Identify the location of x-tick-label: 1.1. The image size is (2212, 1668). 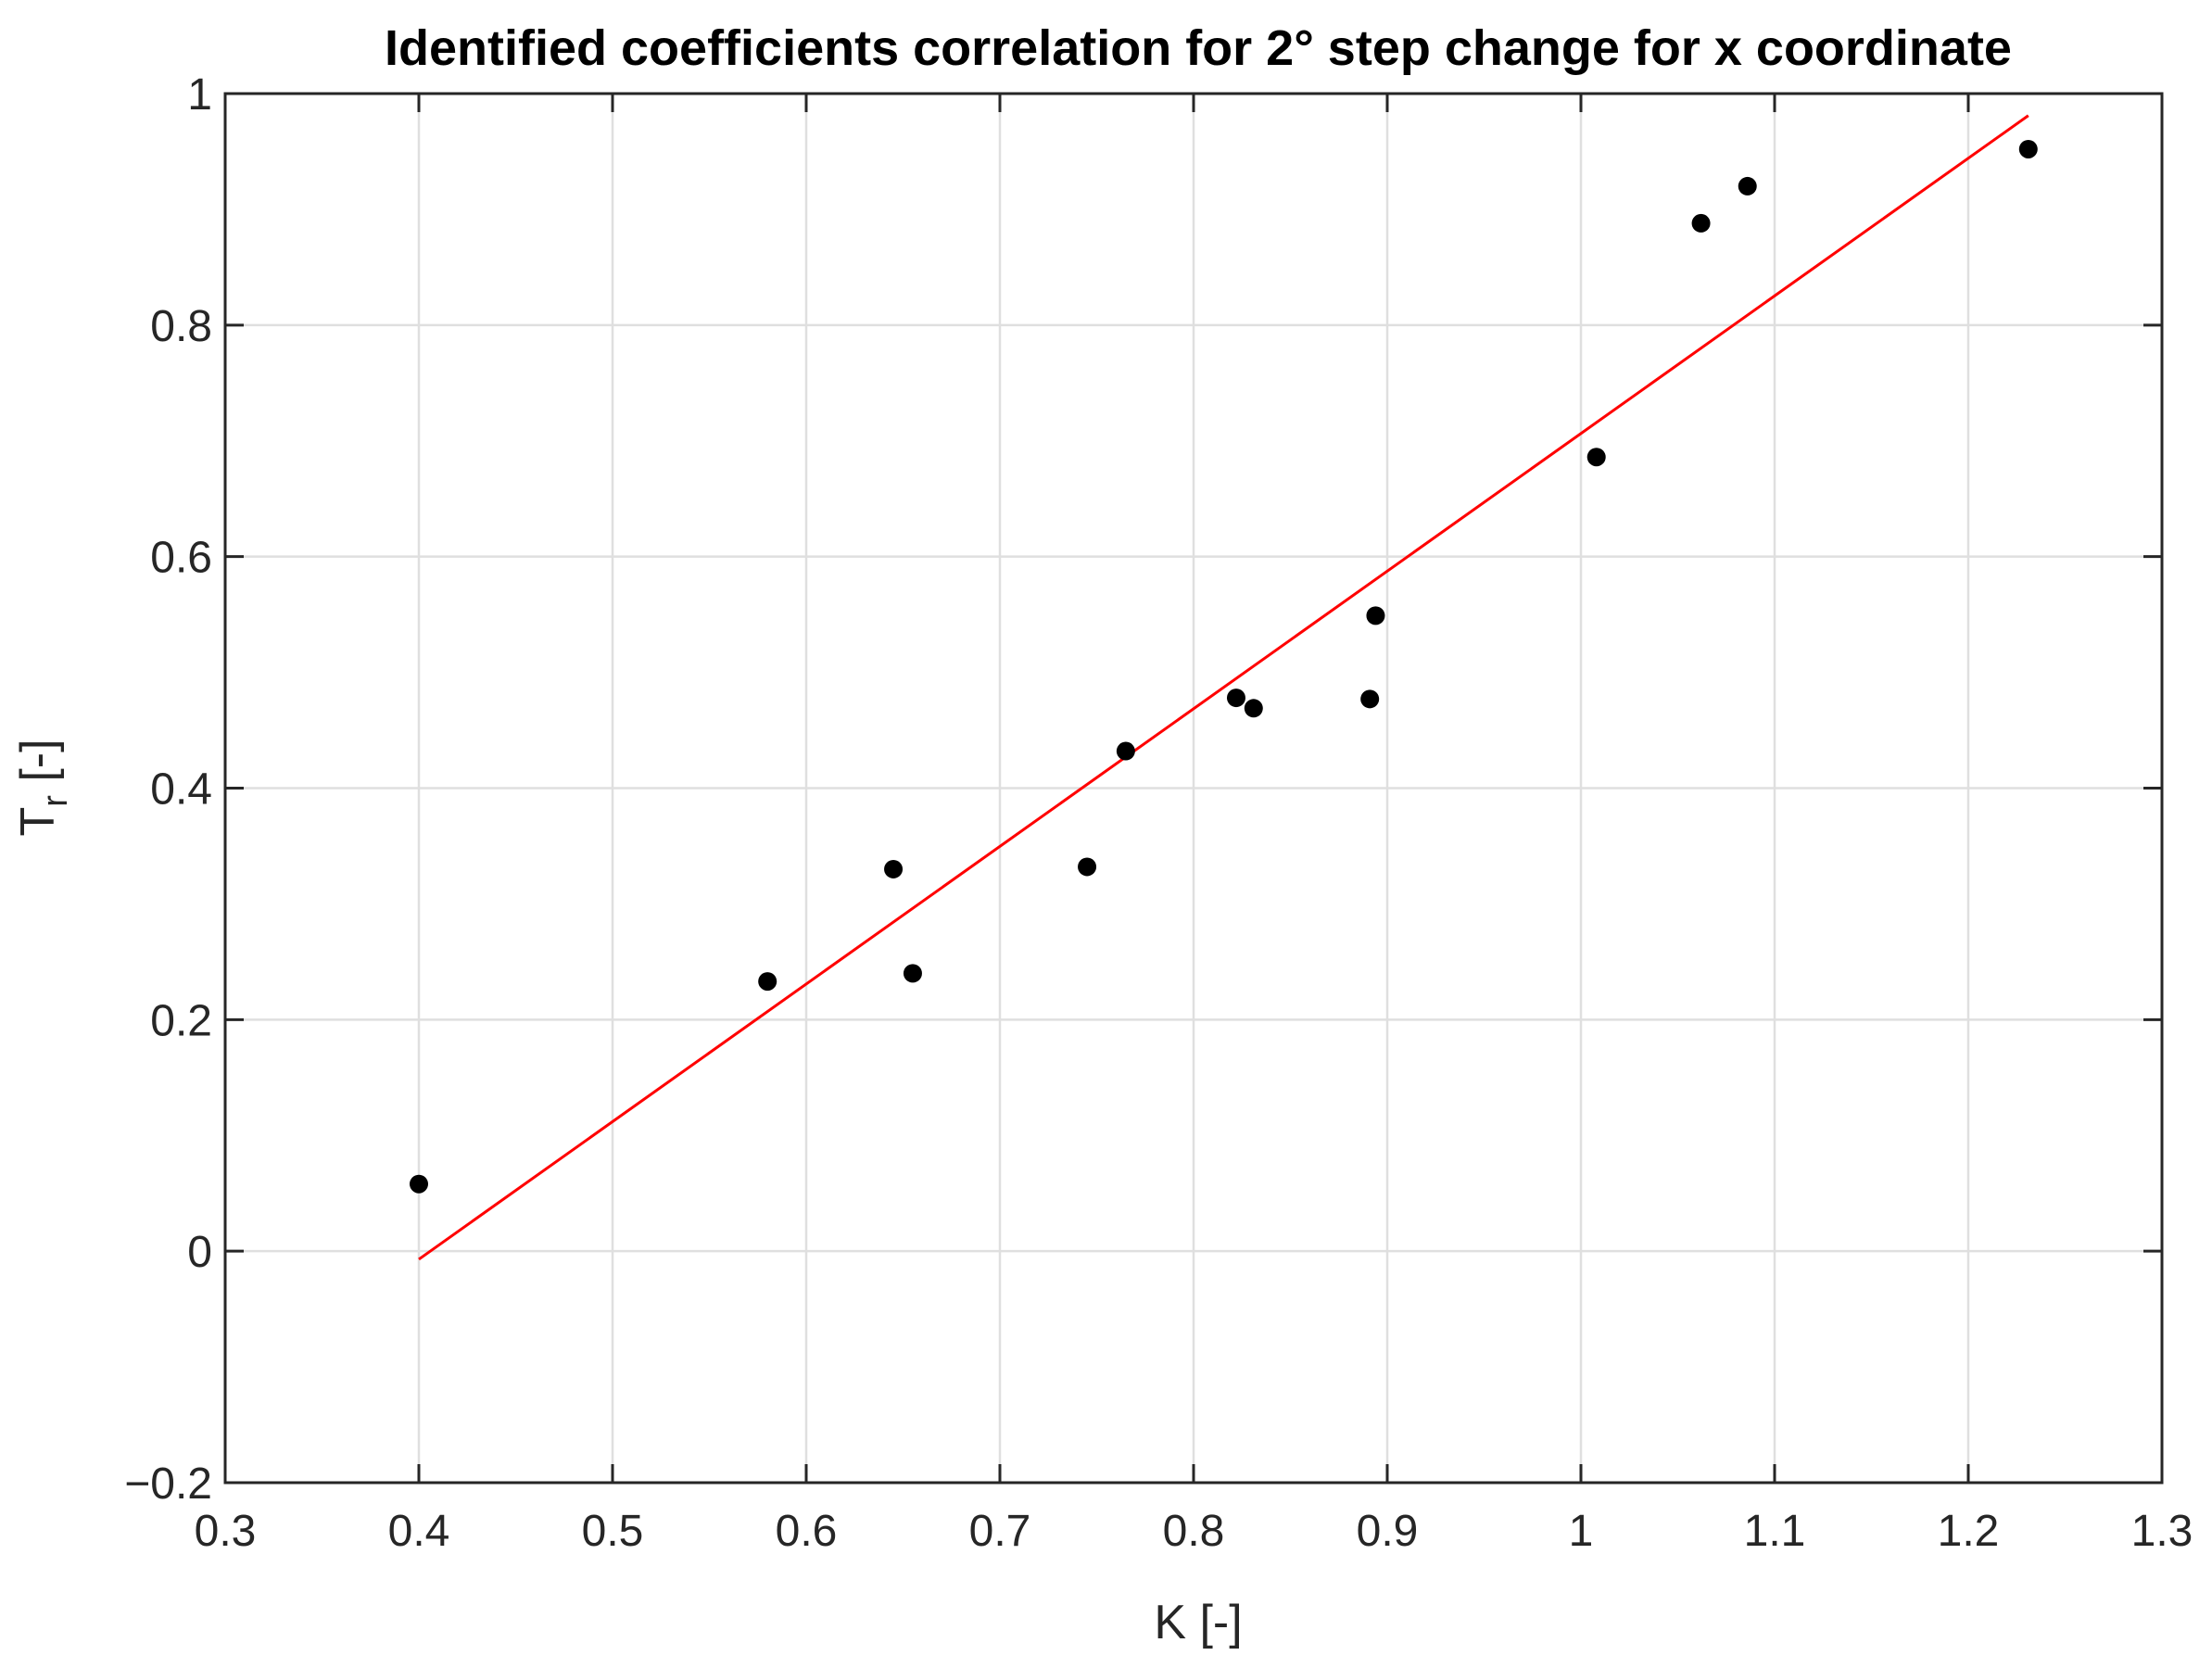
(1775, 1531).